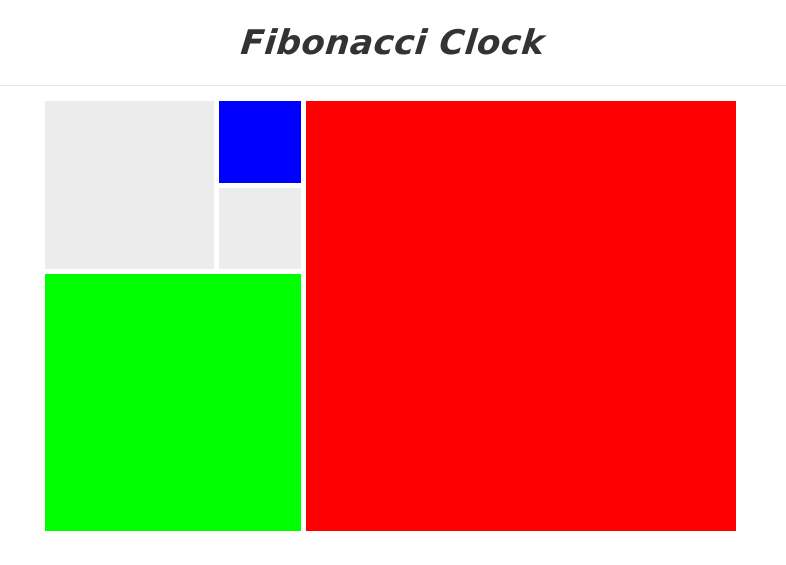 Image resolution: width=786 pixels, height=565 pixels. I want to click on clock-square-1-bottom, so click(260, 228).